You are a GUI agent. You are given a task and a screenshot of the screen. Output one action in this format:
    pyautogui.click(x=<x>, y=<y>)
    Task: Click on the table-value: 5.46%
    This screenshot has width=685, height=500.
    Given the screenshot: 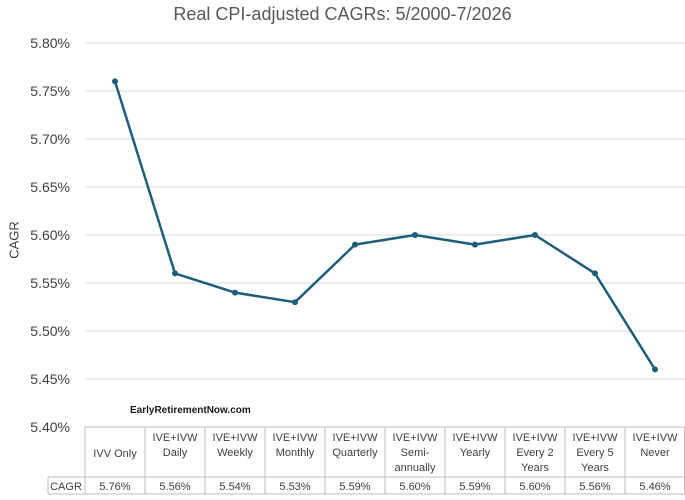 What is the action you would take?
    pyautogui.click(x=654, y=487)
    